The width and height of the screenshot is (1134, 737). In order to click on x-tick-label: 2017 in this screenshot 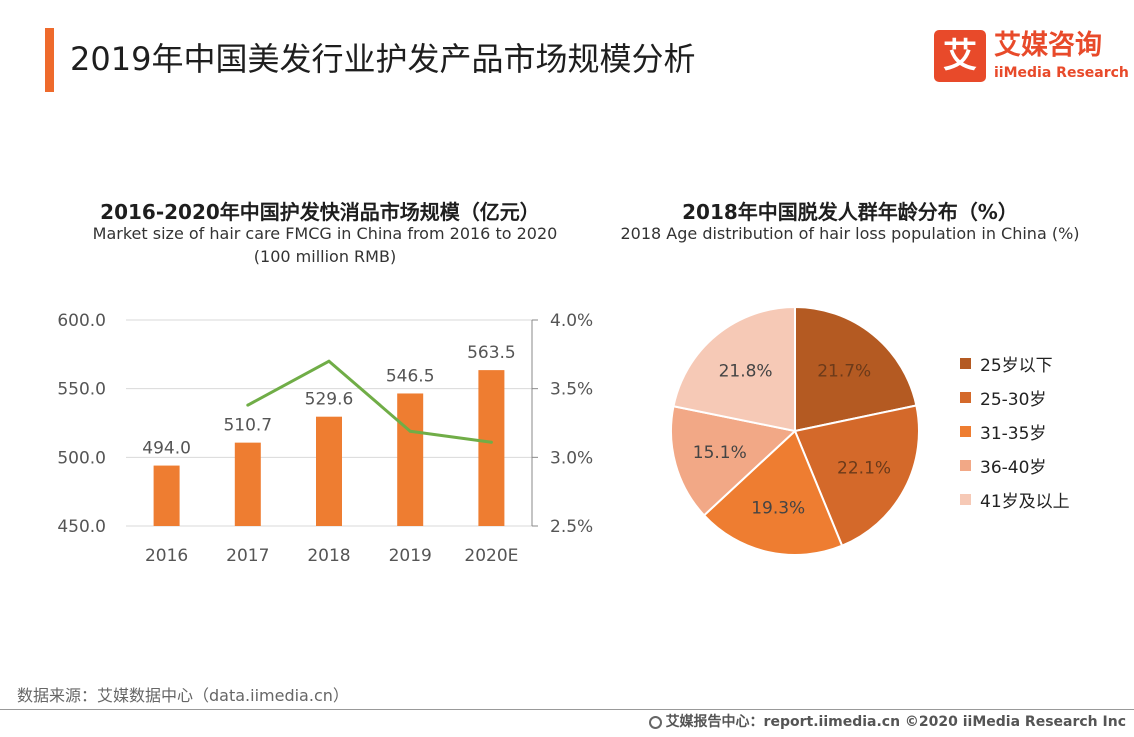, I will do `click(247, 556)`.